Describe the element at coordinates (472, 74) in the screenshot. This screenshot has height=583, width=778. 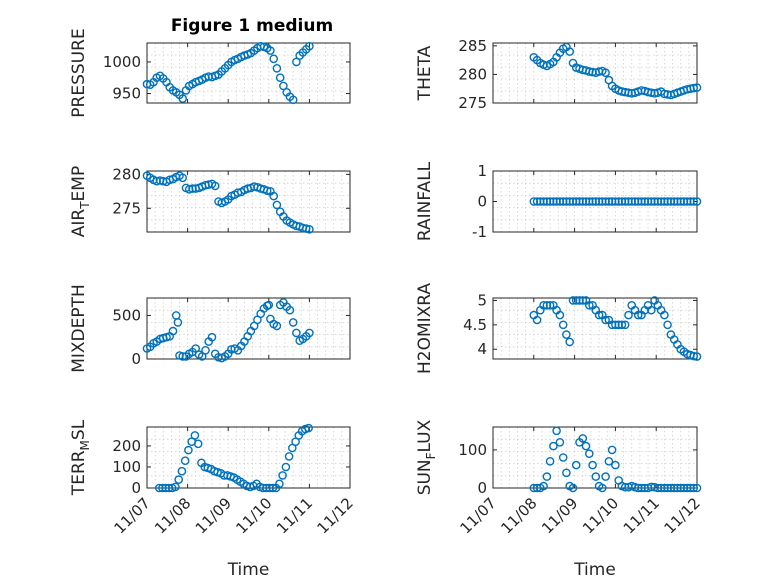
I see `y-tick-label: 280` at that location.